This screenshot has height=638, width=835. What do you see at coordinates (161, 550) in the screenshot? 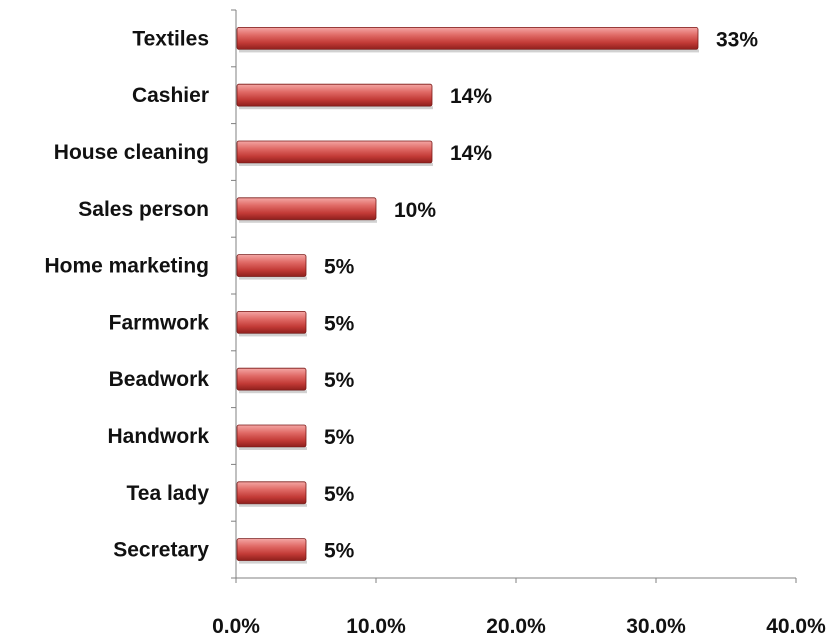
I see `category-label: Secretary` at bounding box center [161, 550].